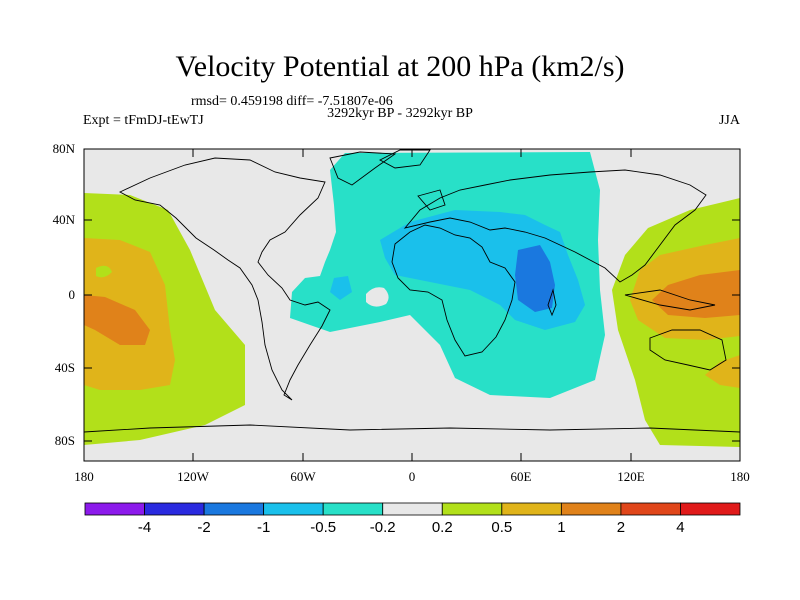 The height and width of the screenshot is (600, 800). I want to click on season-label: JJA, so click(729, 120).